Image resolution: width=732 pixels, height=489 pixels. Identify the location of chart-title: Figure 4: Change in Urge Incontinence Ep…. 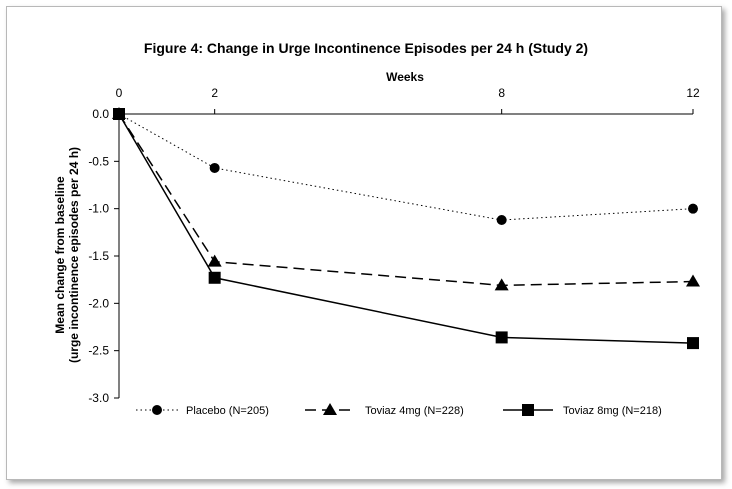
(366, 48).